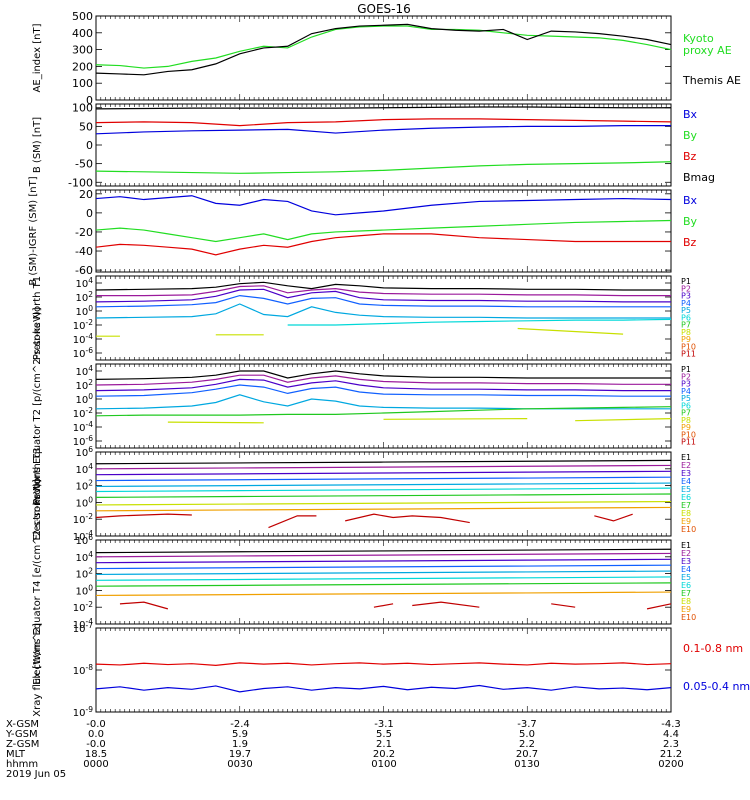 This screenshot has width=750, height=800. What do you see at coordinates (383, 411) in the screenshot?
I see `series-line-p6` at bounding box center [383, 411].